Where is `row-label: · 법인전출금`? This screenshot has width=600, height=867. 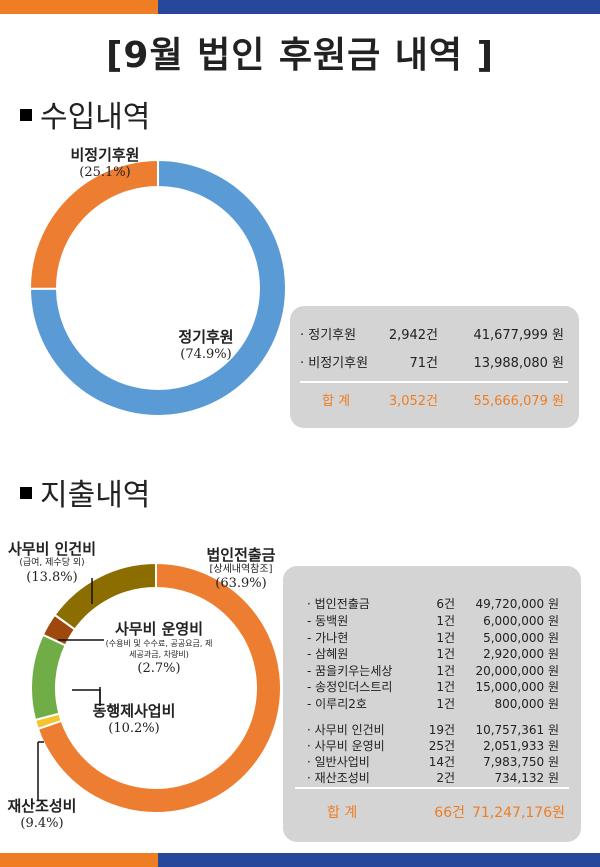
row-label: · 법인전출금 is located at coordinates (338, 604).